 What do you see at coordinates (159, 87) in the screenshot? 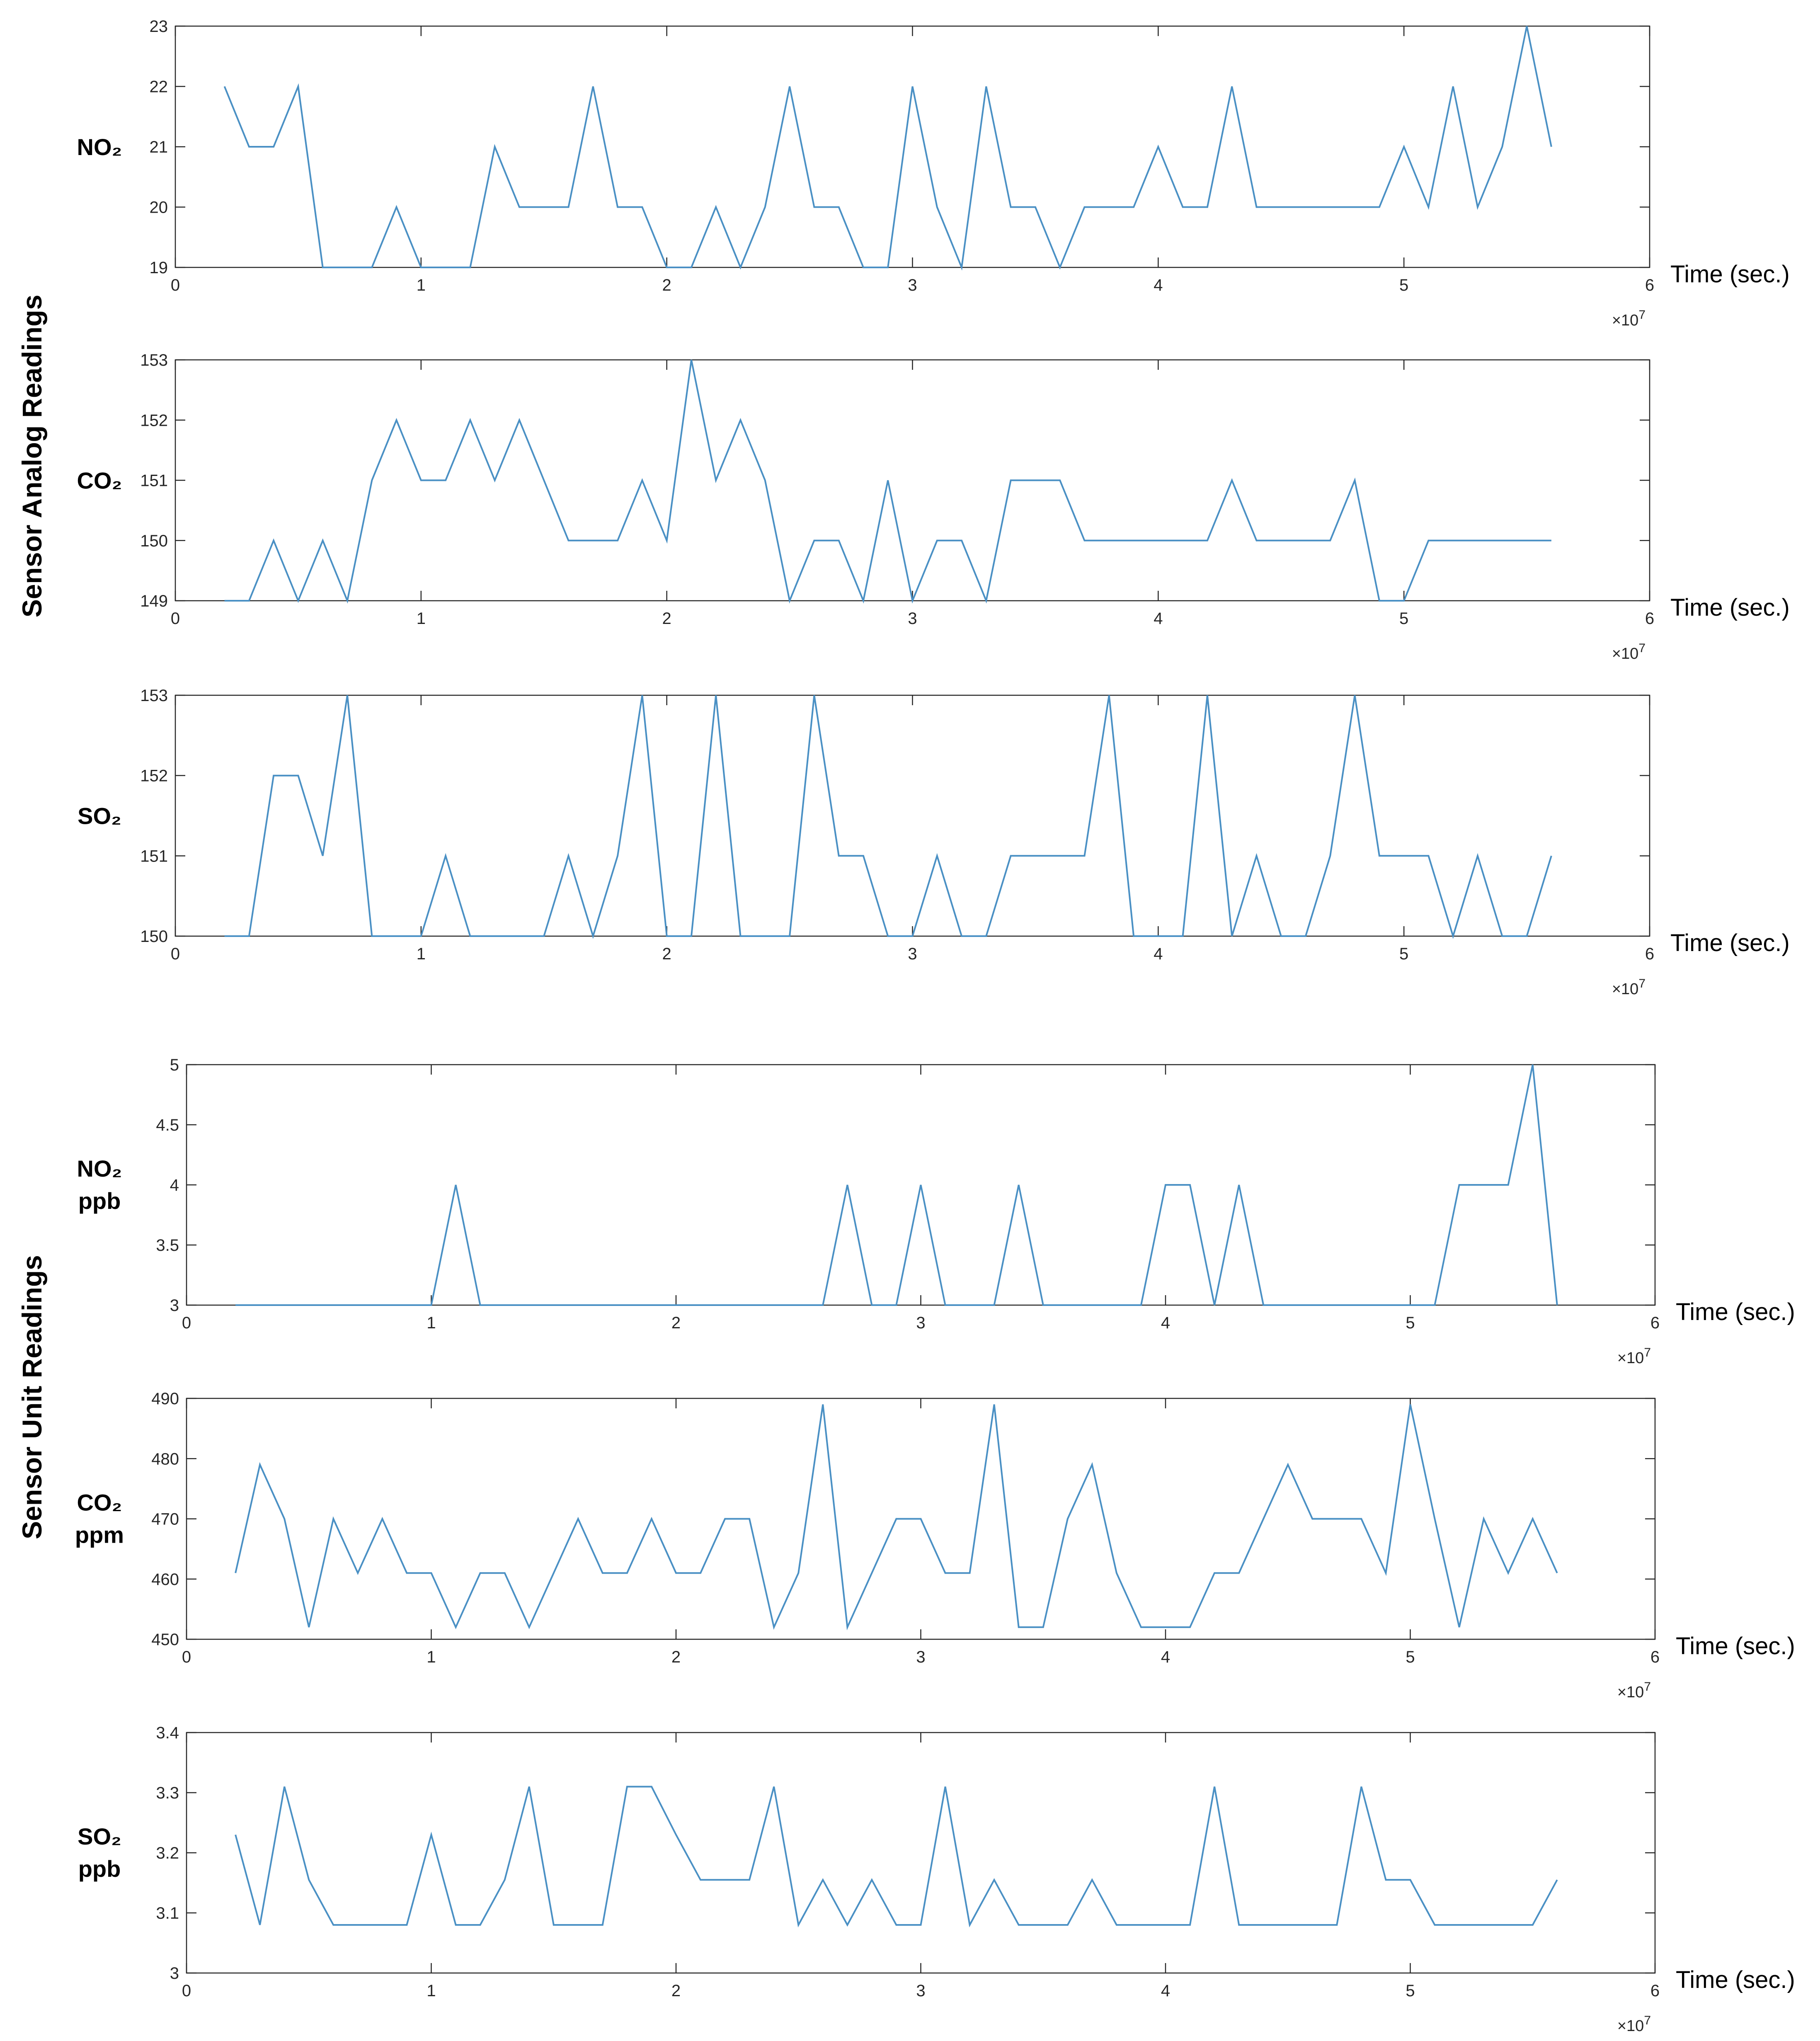
I see `y-tick-label: 22` at bounding box center [159, 87].